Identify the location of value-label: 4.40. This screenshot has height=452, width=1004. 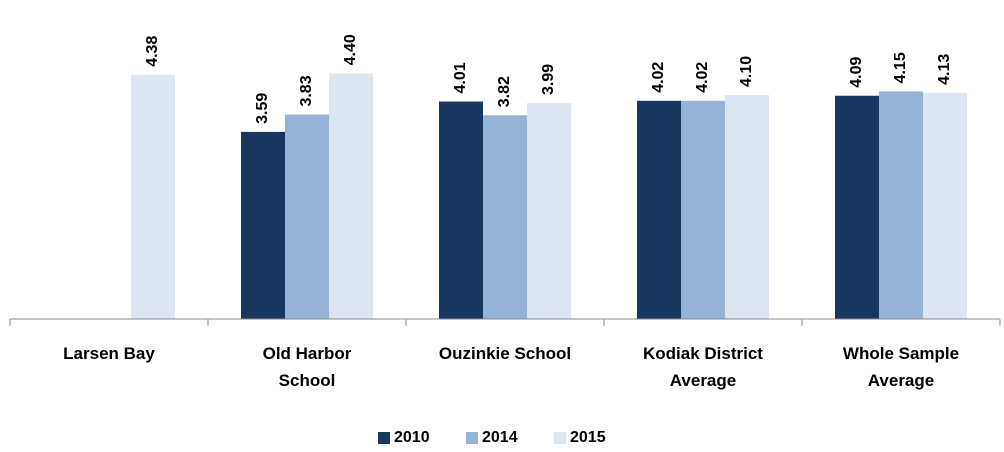
(350, 49).